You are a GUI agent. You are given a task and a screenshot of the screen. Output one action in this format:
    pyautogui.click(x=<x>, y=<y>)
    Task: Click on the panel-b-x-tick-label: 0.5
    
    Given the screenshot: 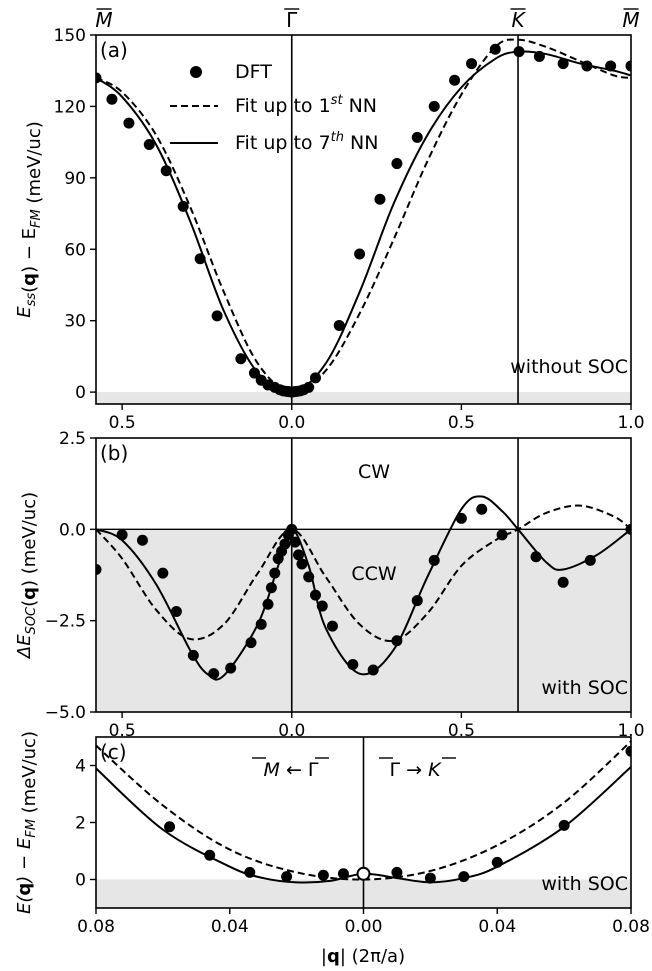 What is the action you would take?
    pyautogui.click(x=122, y=731)
    